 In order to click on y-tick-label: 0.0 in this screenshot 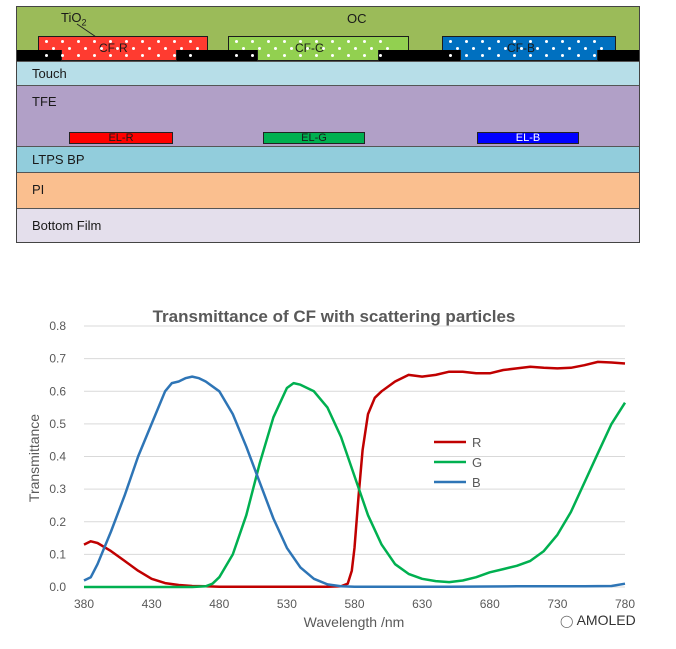, I will do `click(57, 587)`.